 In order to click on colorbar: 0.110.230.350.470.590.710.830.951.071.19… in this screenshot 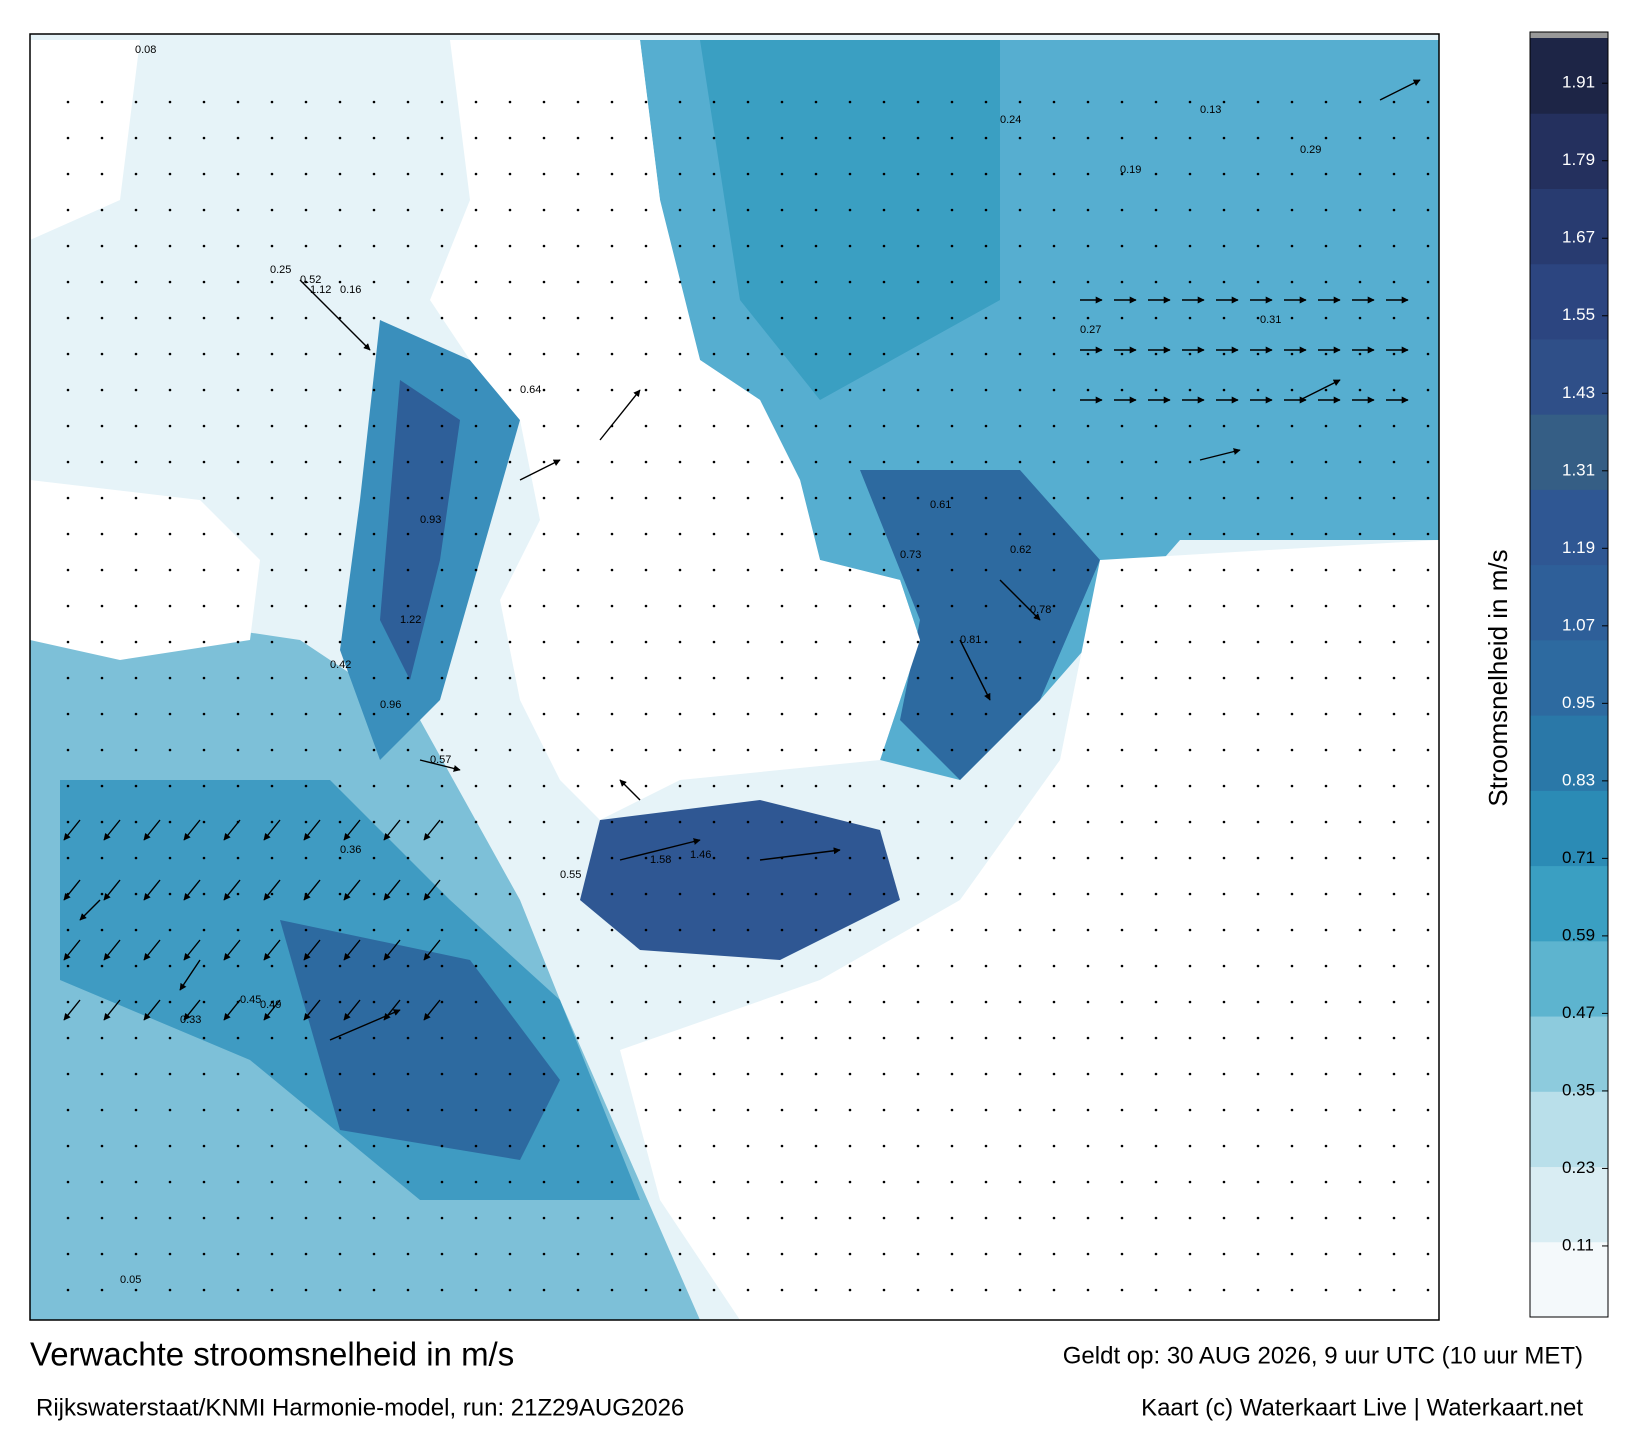, I will do `click(1569, 674)`.